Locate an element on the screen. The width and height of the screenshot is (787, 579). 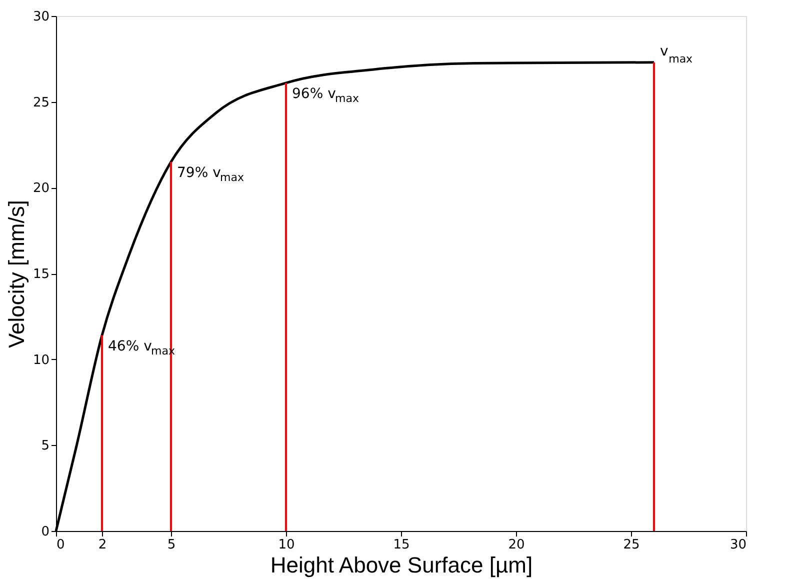
y-tick-label: 30 is located at coordinates (41, 17).